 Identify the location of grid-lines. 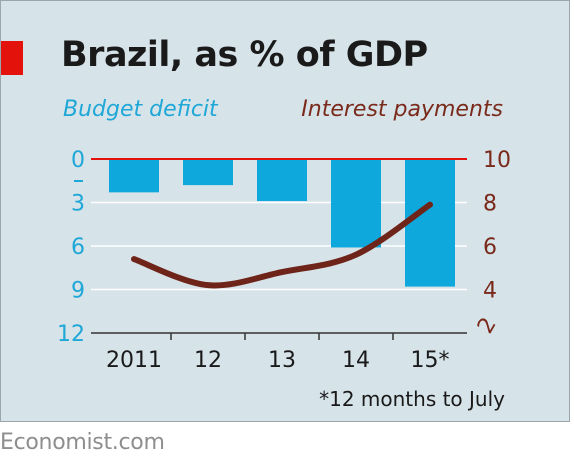
(279, 246).